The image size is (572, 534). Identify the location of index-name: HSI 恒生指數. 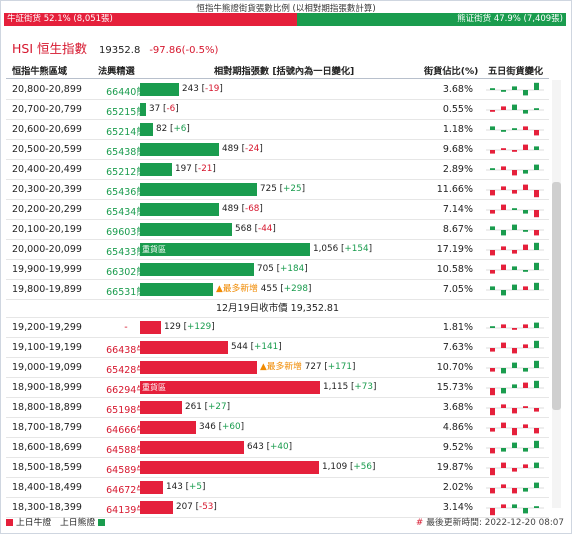
(49, 48).